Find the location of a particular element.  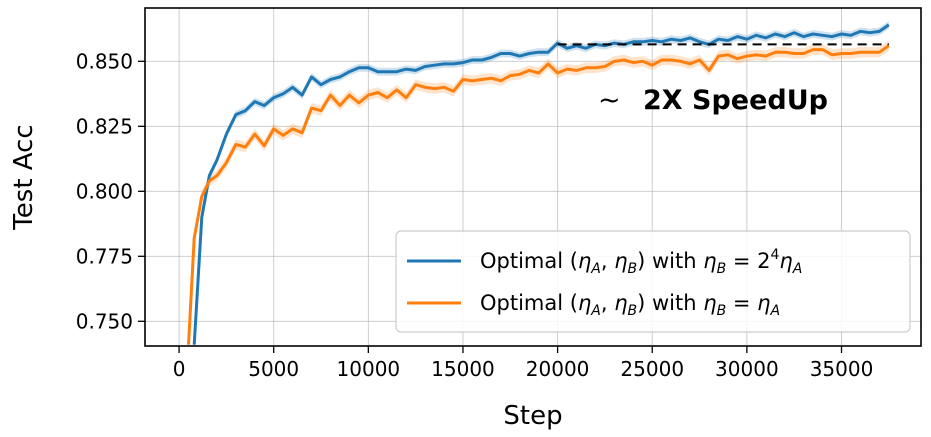

speedup-label: 2X SpeedUp is located at coordinates (735, 100).